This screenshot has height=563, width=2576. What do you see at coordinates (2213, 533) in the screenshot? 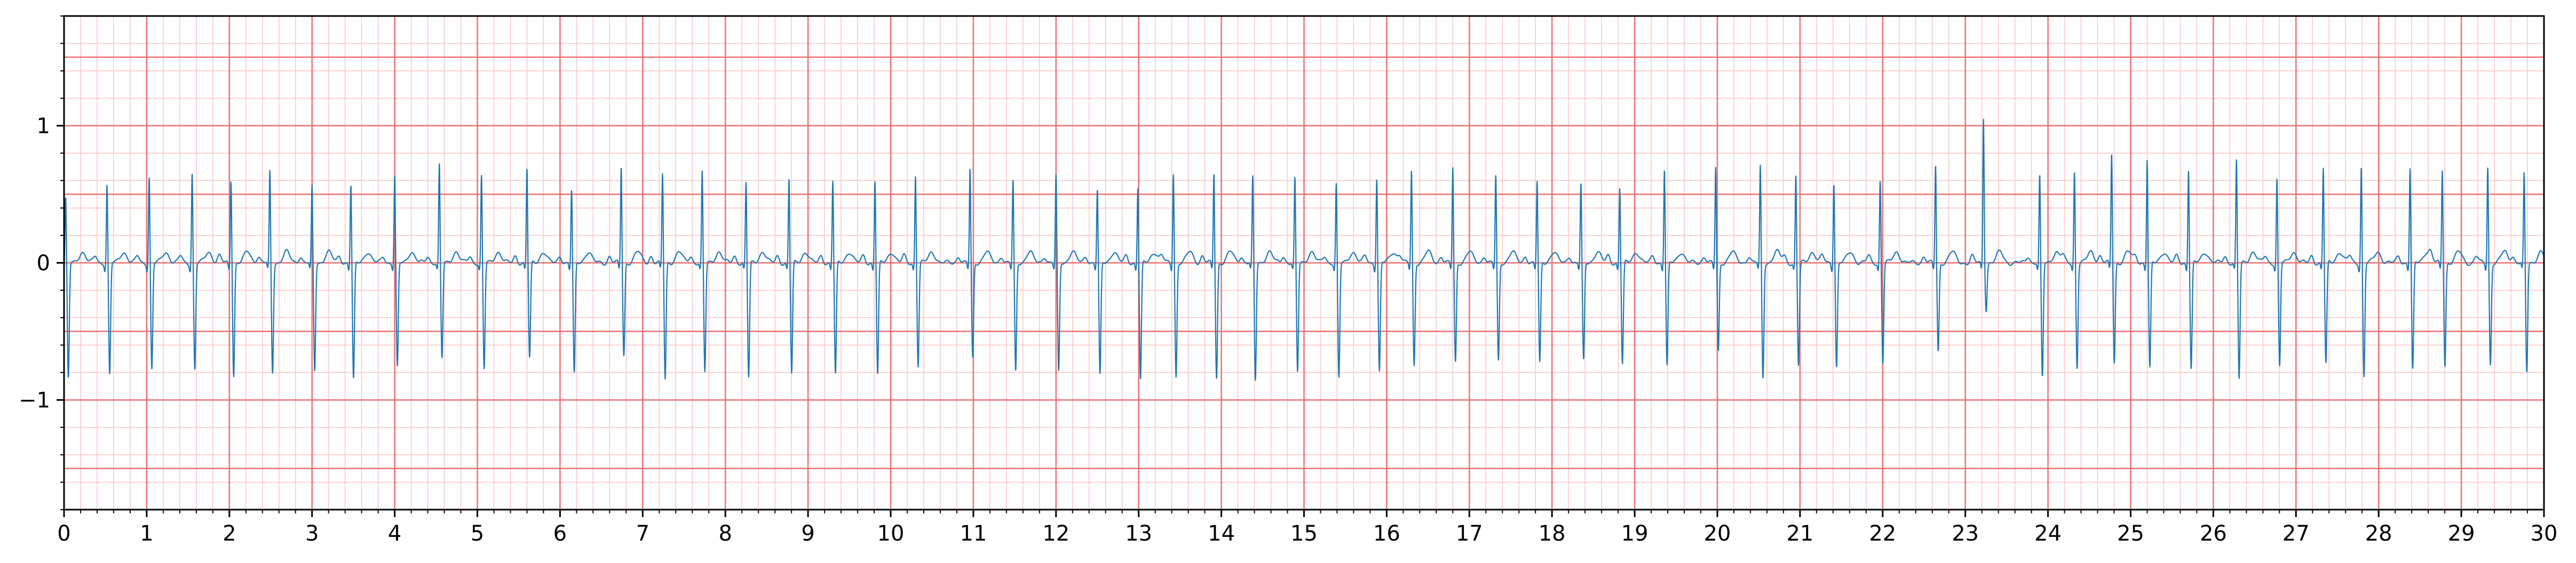
I see `x-tick-label: 26` at bounding box center [2213, 533].